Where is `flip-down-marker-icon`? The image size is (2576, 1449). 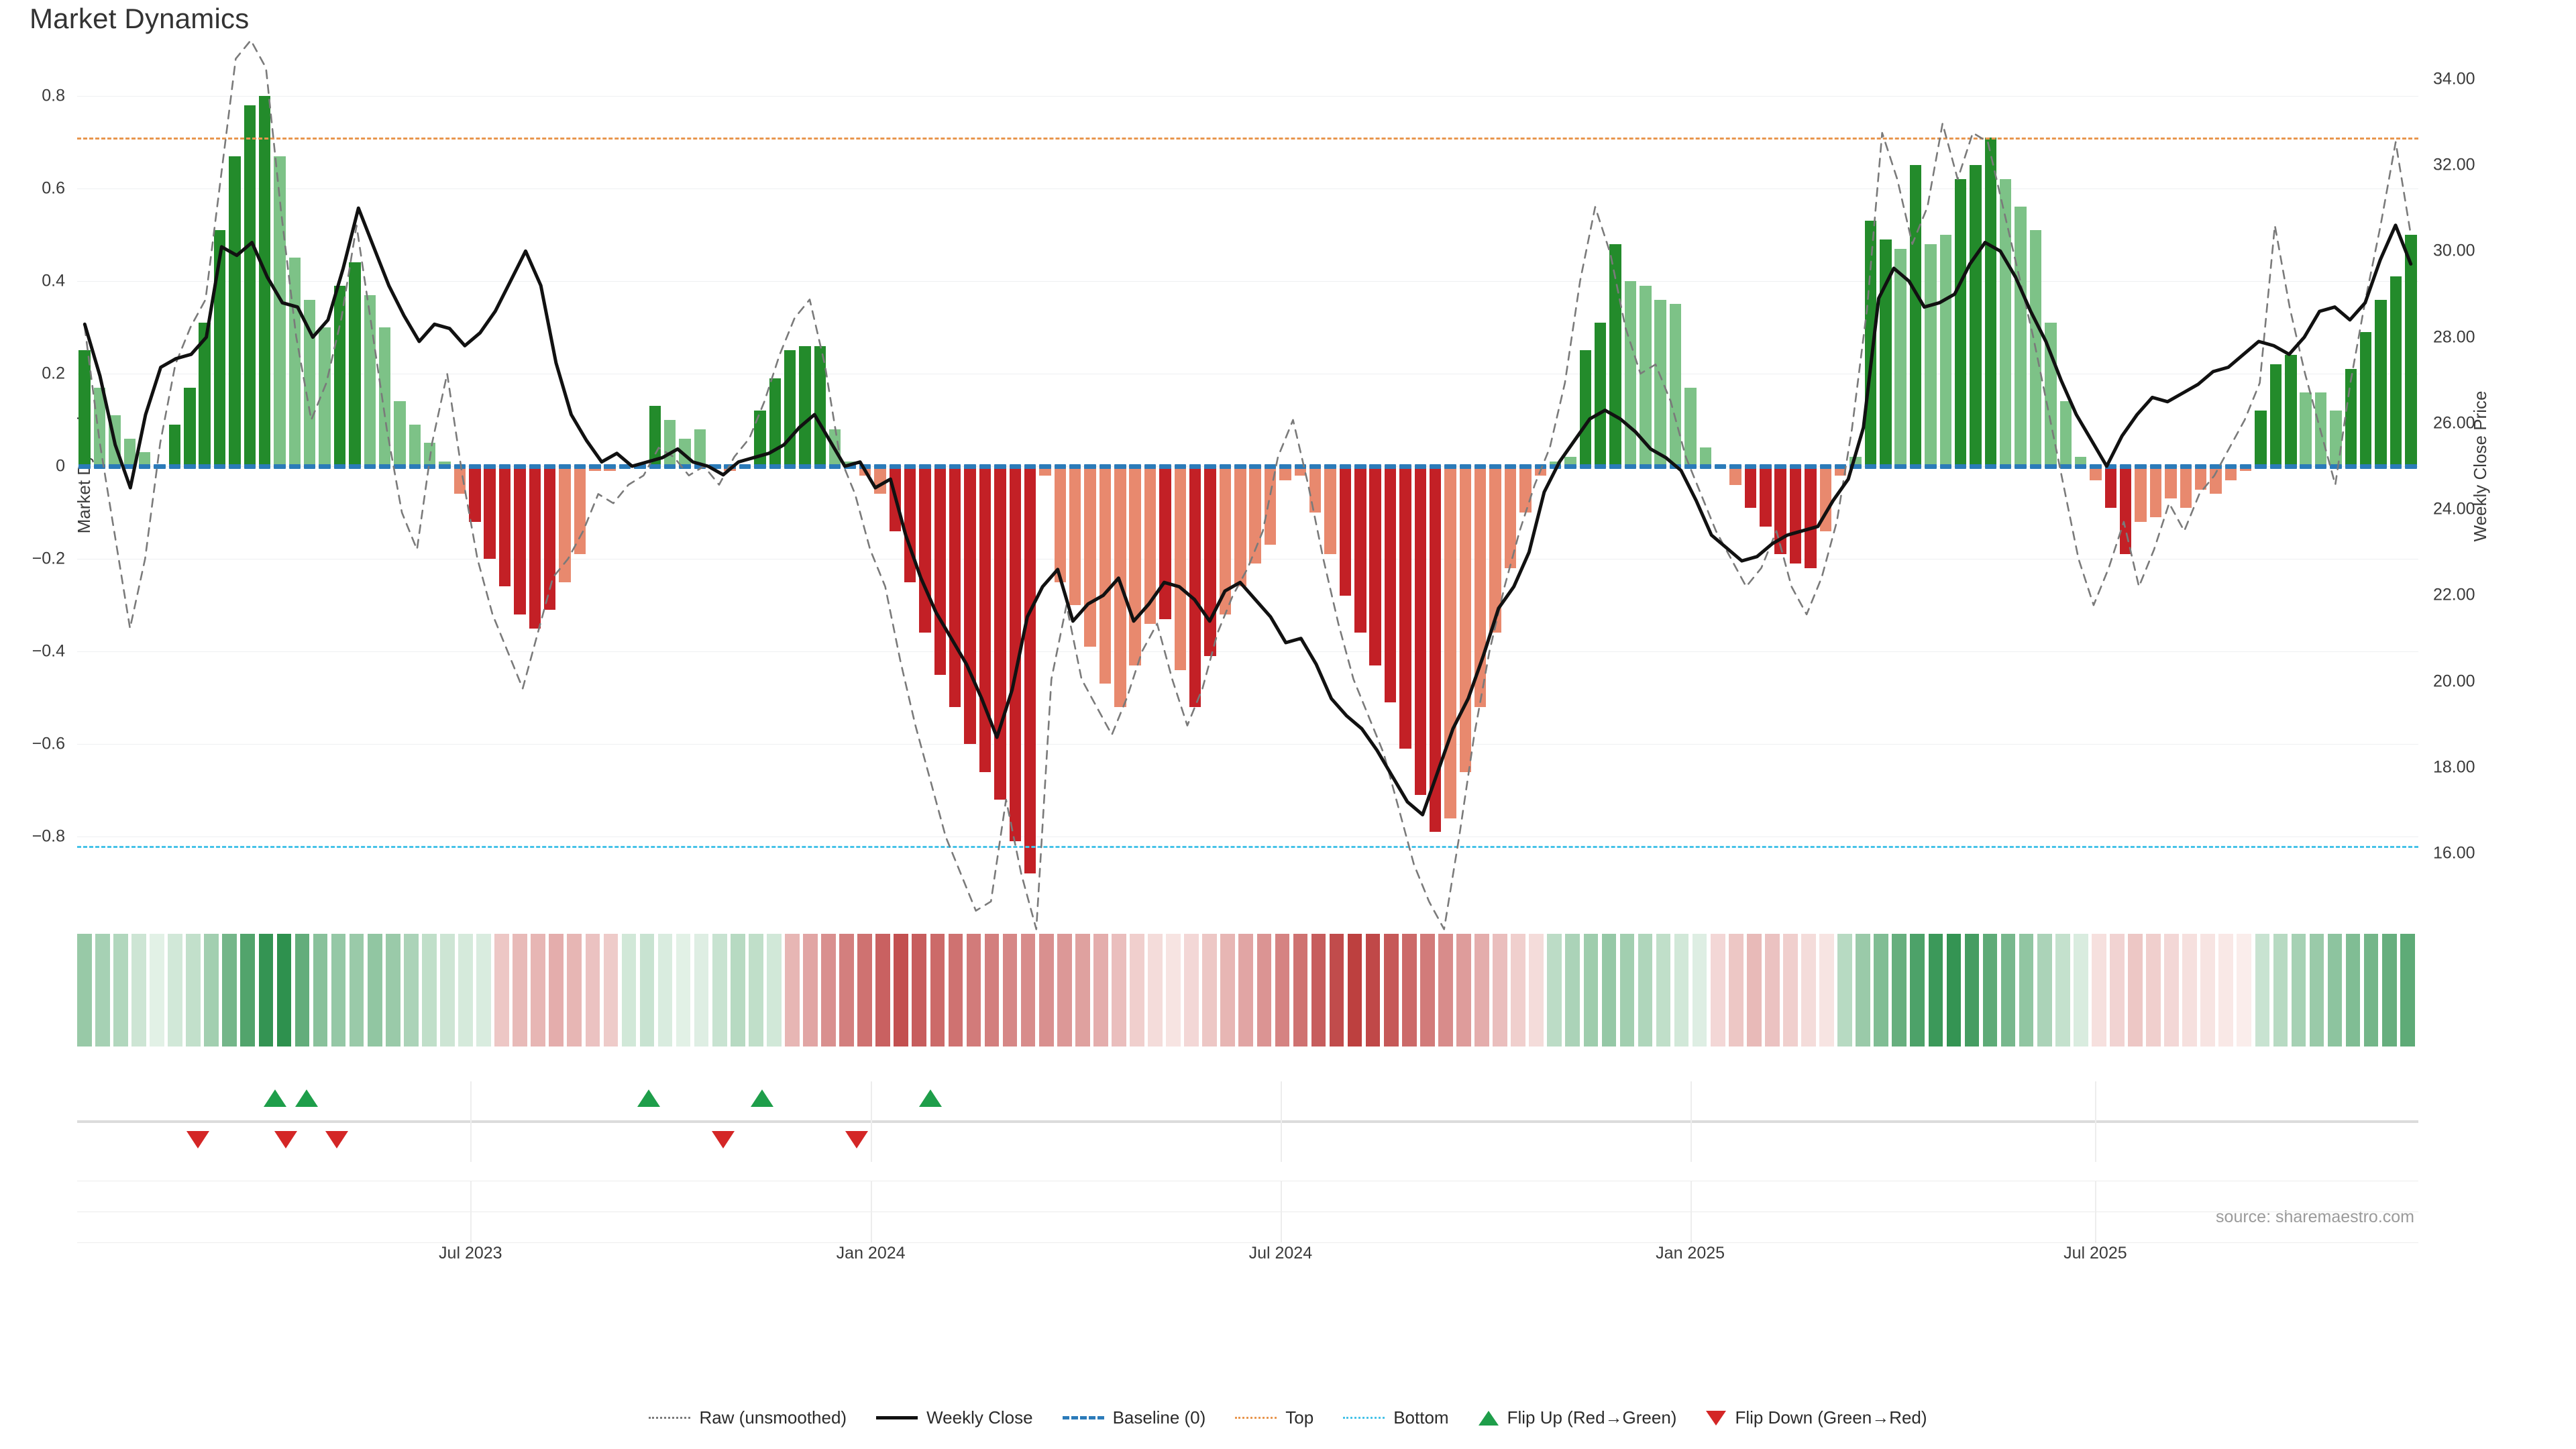 flip-down-marker-icon is located at coordinates (197, 1139).